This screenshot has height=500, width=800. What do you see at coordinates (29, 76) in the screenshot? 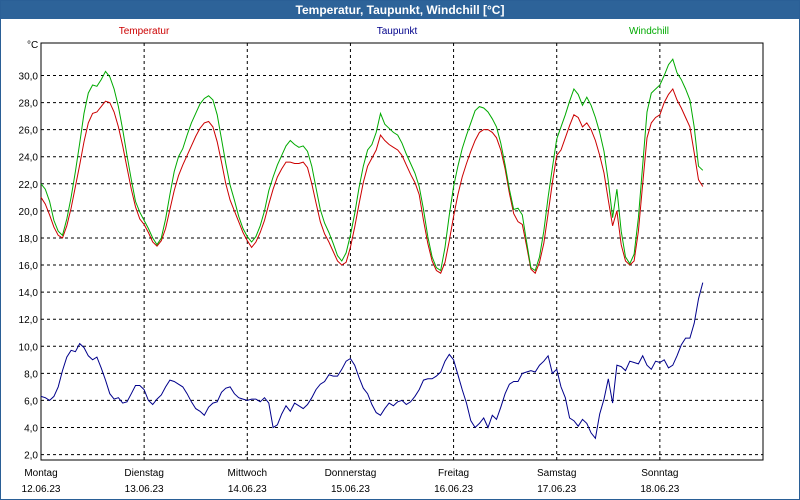
I see `y-tick-label: 30,0` at bounding box center [29, 76].